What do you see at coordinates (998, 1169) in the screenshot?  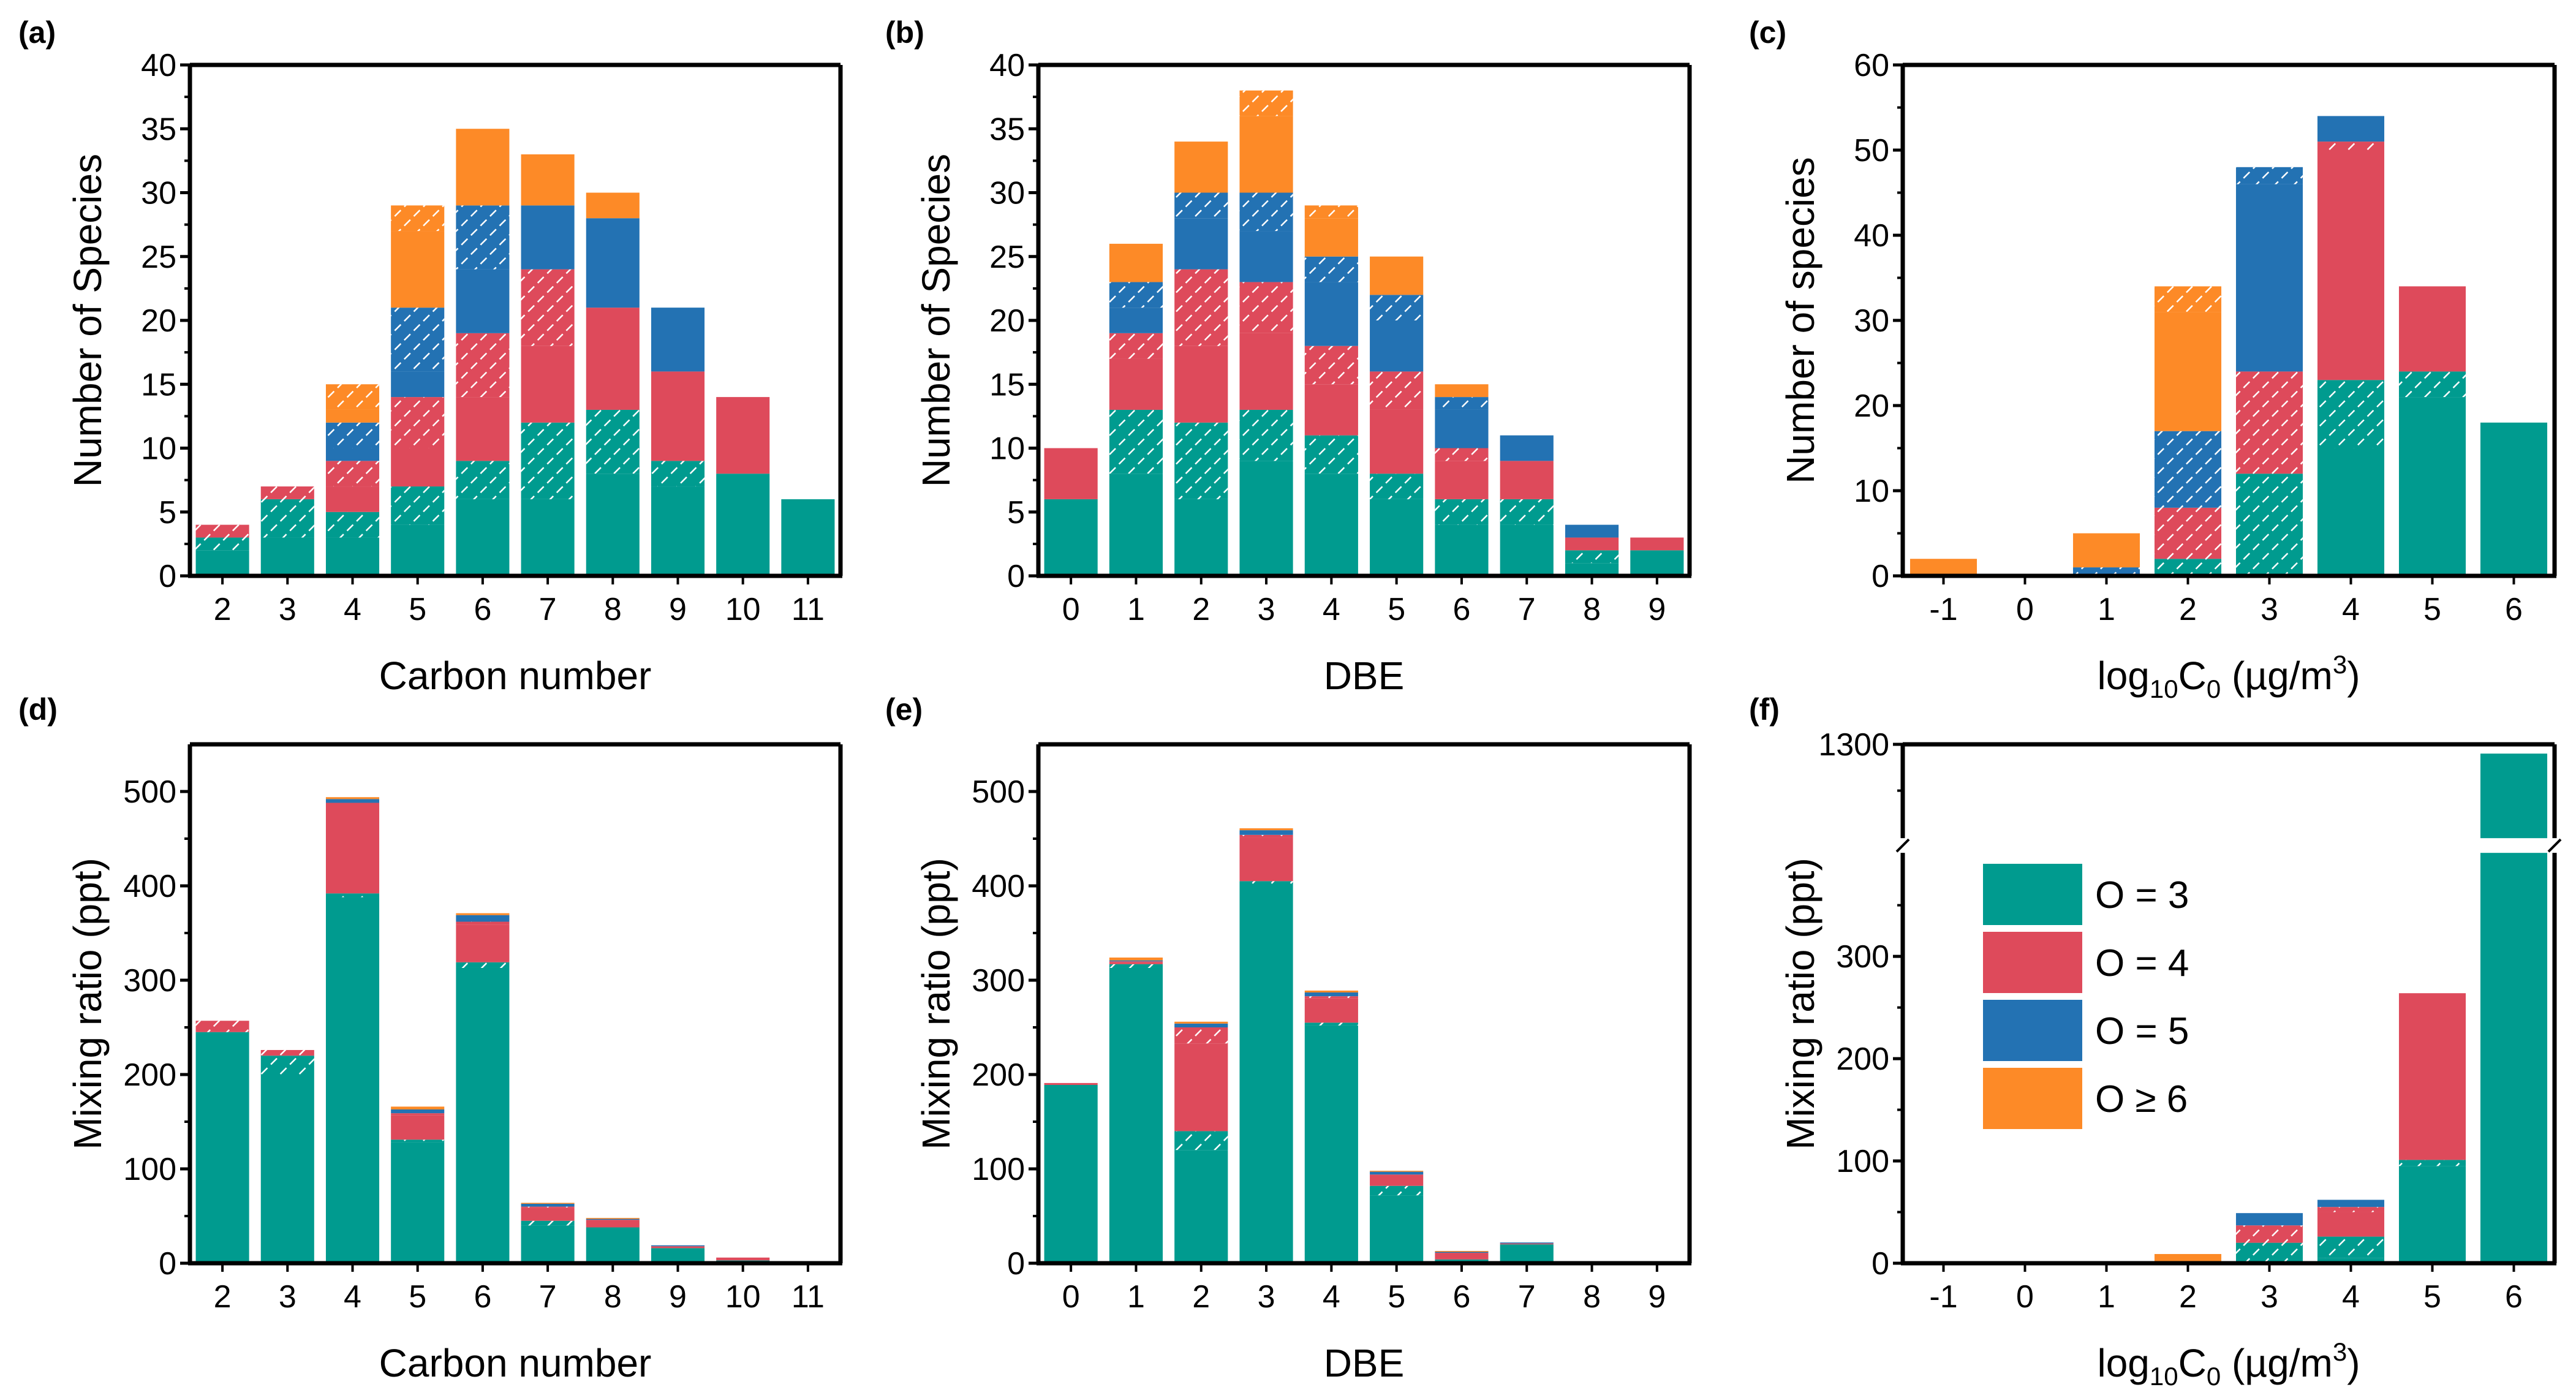 I see `y-tick-label: 100` at bounding box center [998, 1169].